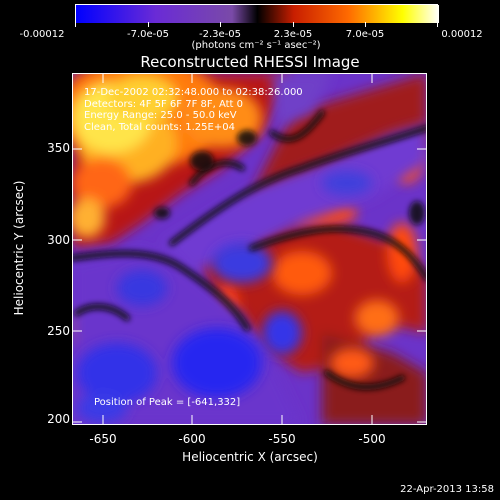  I want to click on x-tick-label: -500, so click(372, 439).